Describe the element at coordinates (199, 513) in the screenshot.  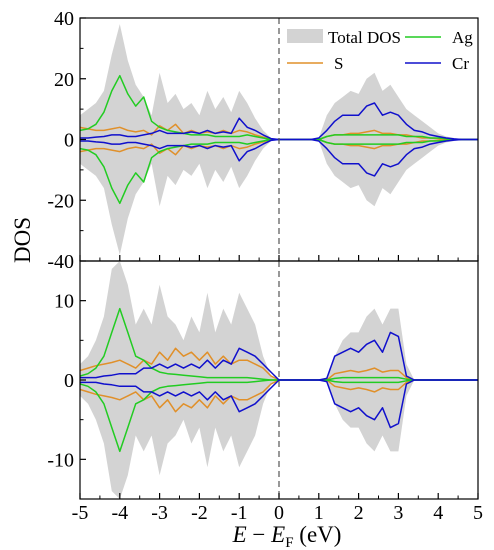
I see `x-tick-label: -2` at that location.